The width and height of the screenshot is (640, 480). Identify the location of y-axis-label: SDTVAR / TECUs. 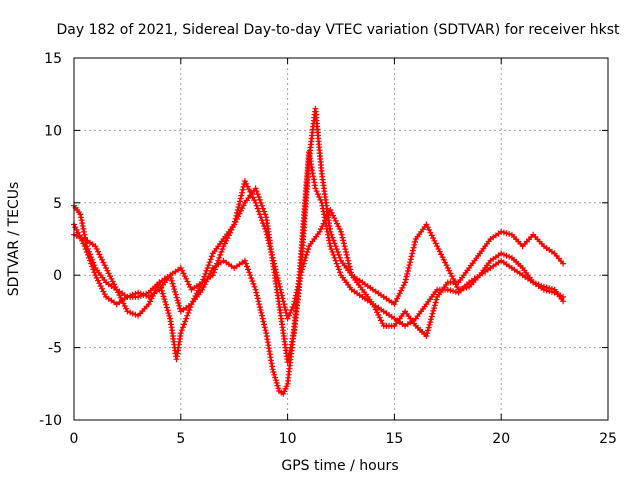
(14, 239).